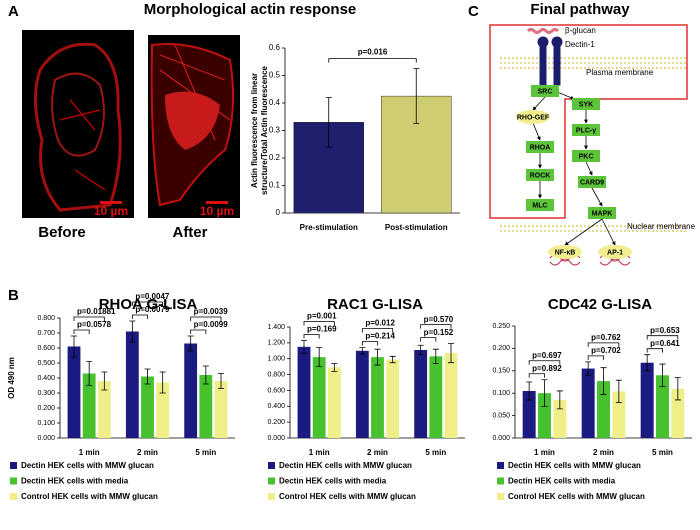  Describe the element at coordinates (254, 130) in the screenshot. I see `y-axis-label: Actin fluorescence from linear` at that location.